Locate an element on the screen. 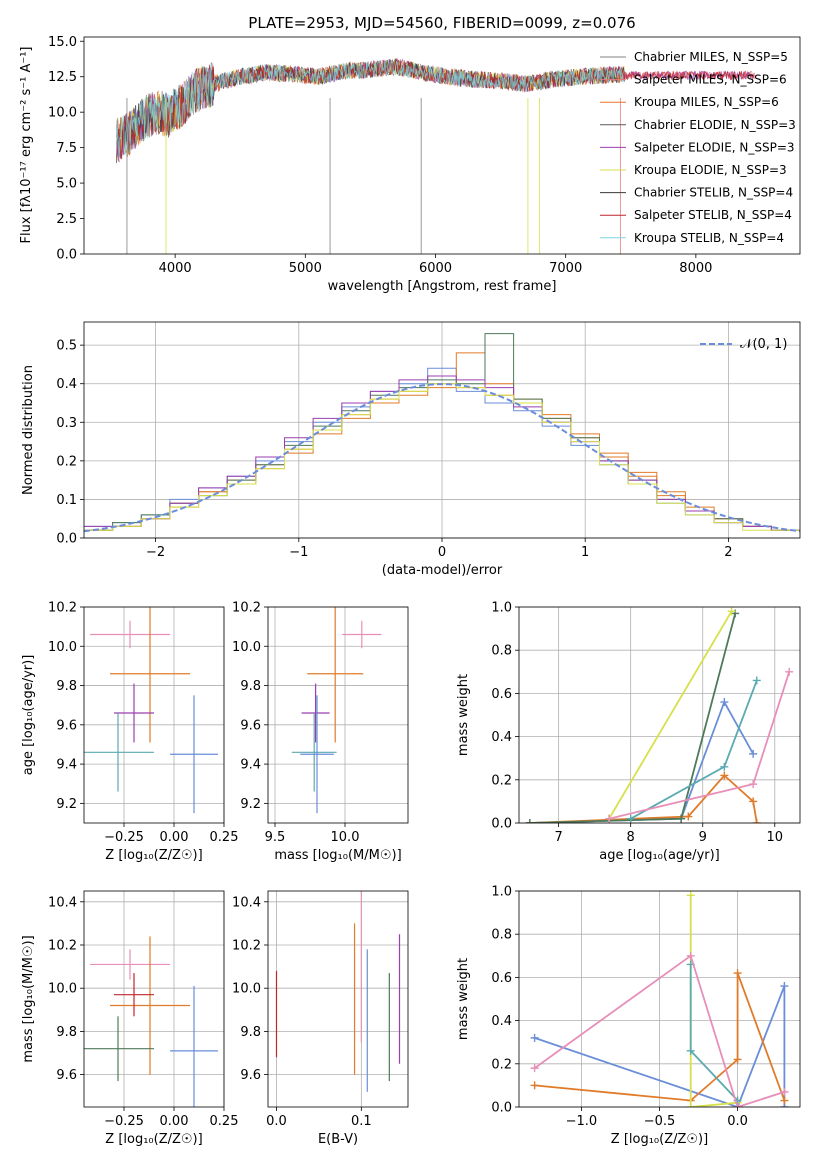 The height and width of the screenshot is (1170, 819). legend-entry: Kroupa ELODIE, N_SSP=3 is located at coordinates (710, 170).